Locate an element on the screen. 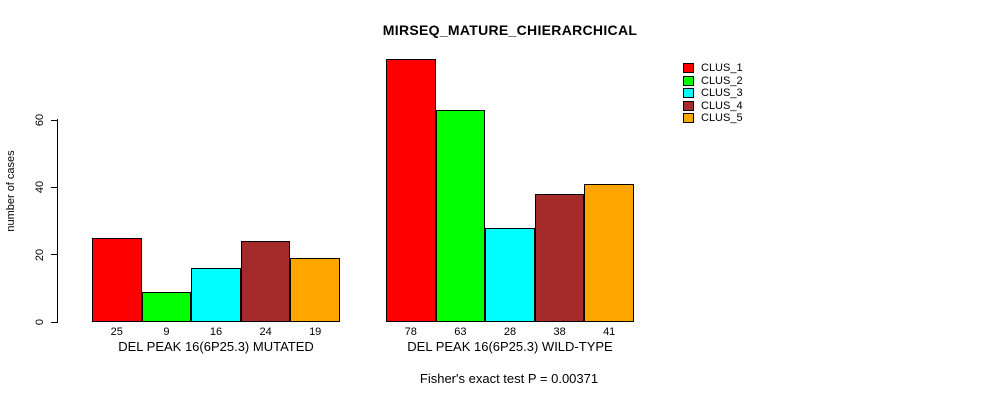 This screenshot has width=990, height=400. bar-clus_4-group2 is located at coordinates (559, 258).